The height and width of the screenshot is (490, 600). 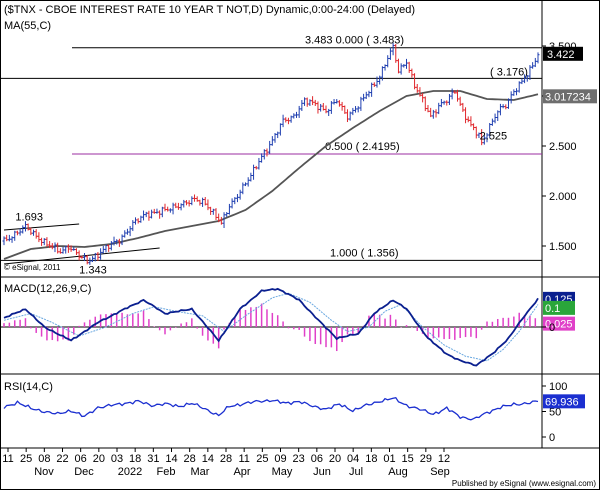 I want to click on last-price-tag: 3.422, so click(x=561, y=55).